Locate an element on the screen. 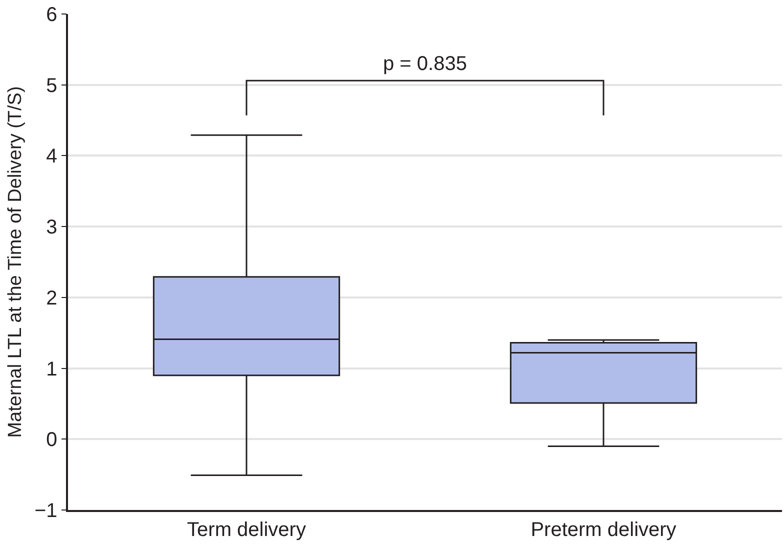 The width and height of the screenshot is (784, 546). y-tick-label: 3 is located at coordinates (52, 227).